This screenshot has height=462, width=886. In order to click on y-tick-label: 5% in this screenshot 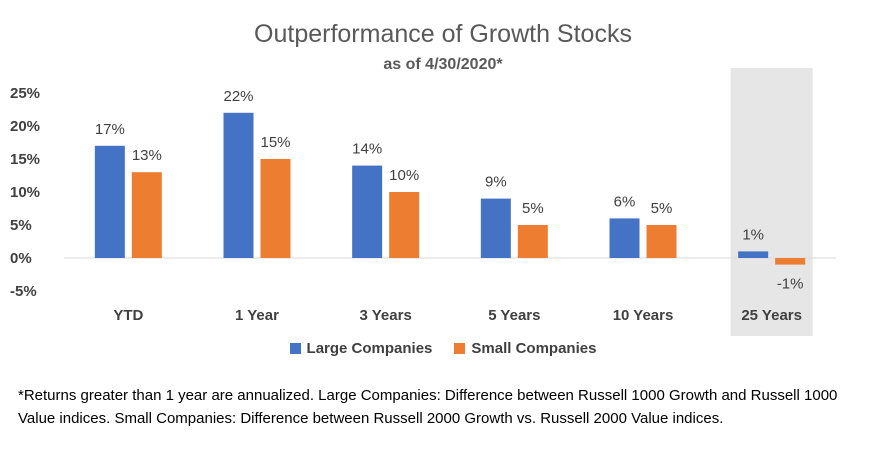, I will do `click(21, 225)`.